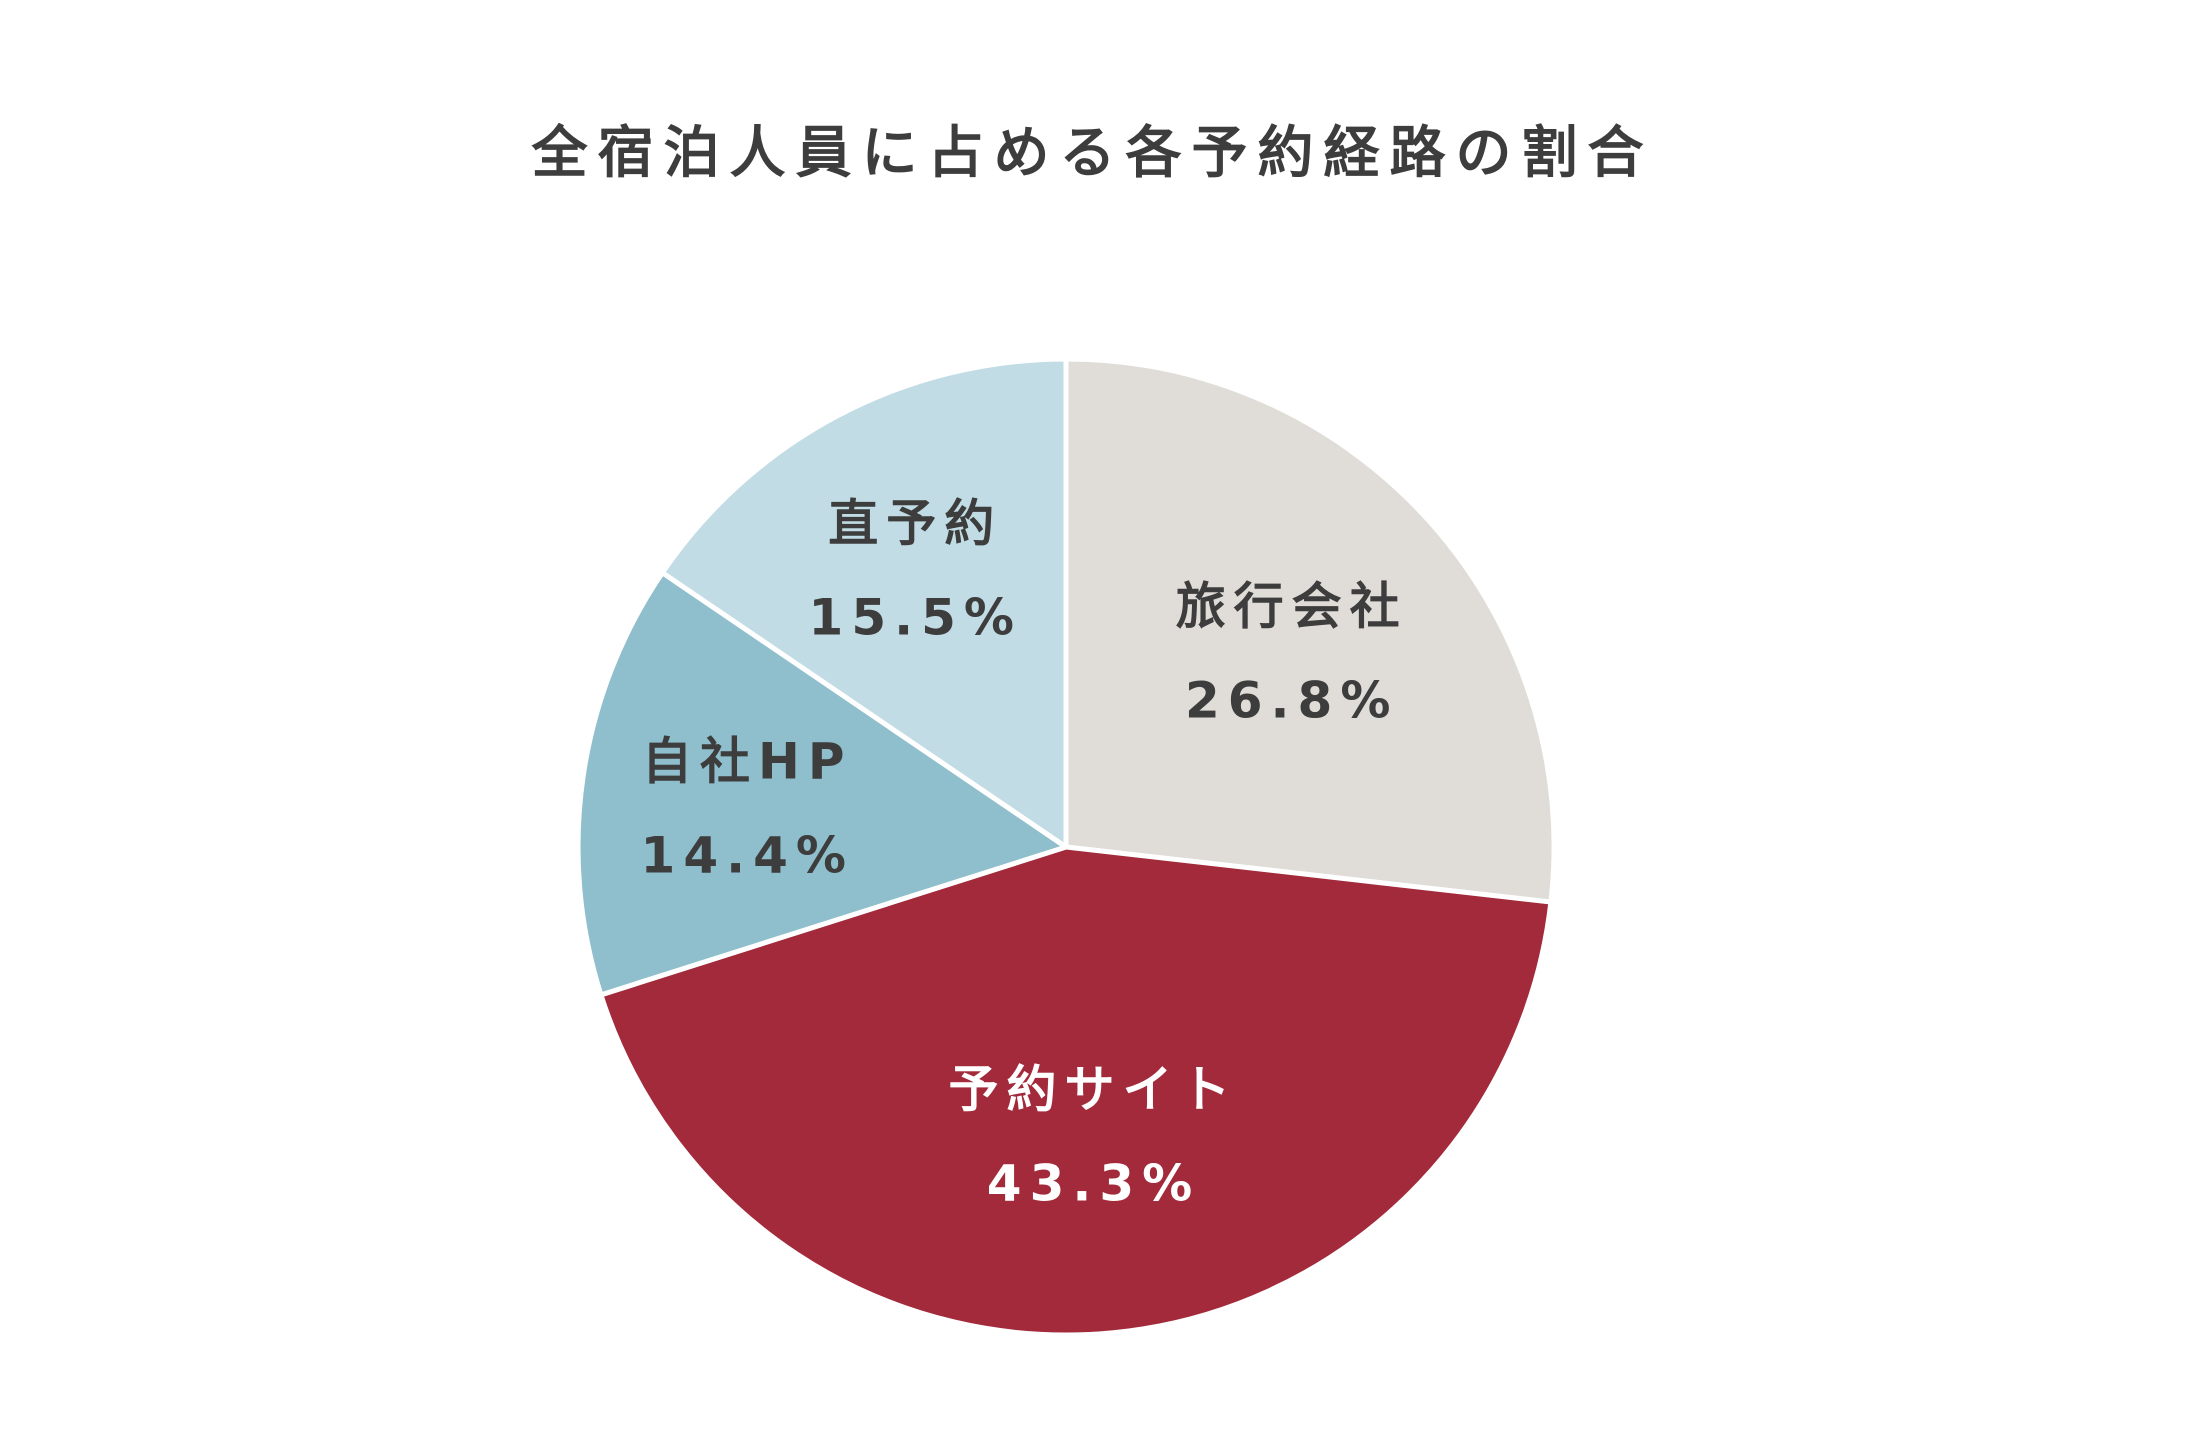  I want to click on slice-direct, so click(864, 603).